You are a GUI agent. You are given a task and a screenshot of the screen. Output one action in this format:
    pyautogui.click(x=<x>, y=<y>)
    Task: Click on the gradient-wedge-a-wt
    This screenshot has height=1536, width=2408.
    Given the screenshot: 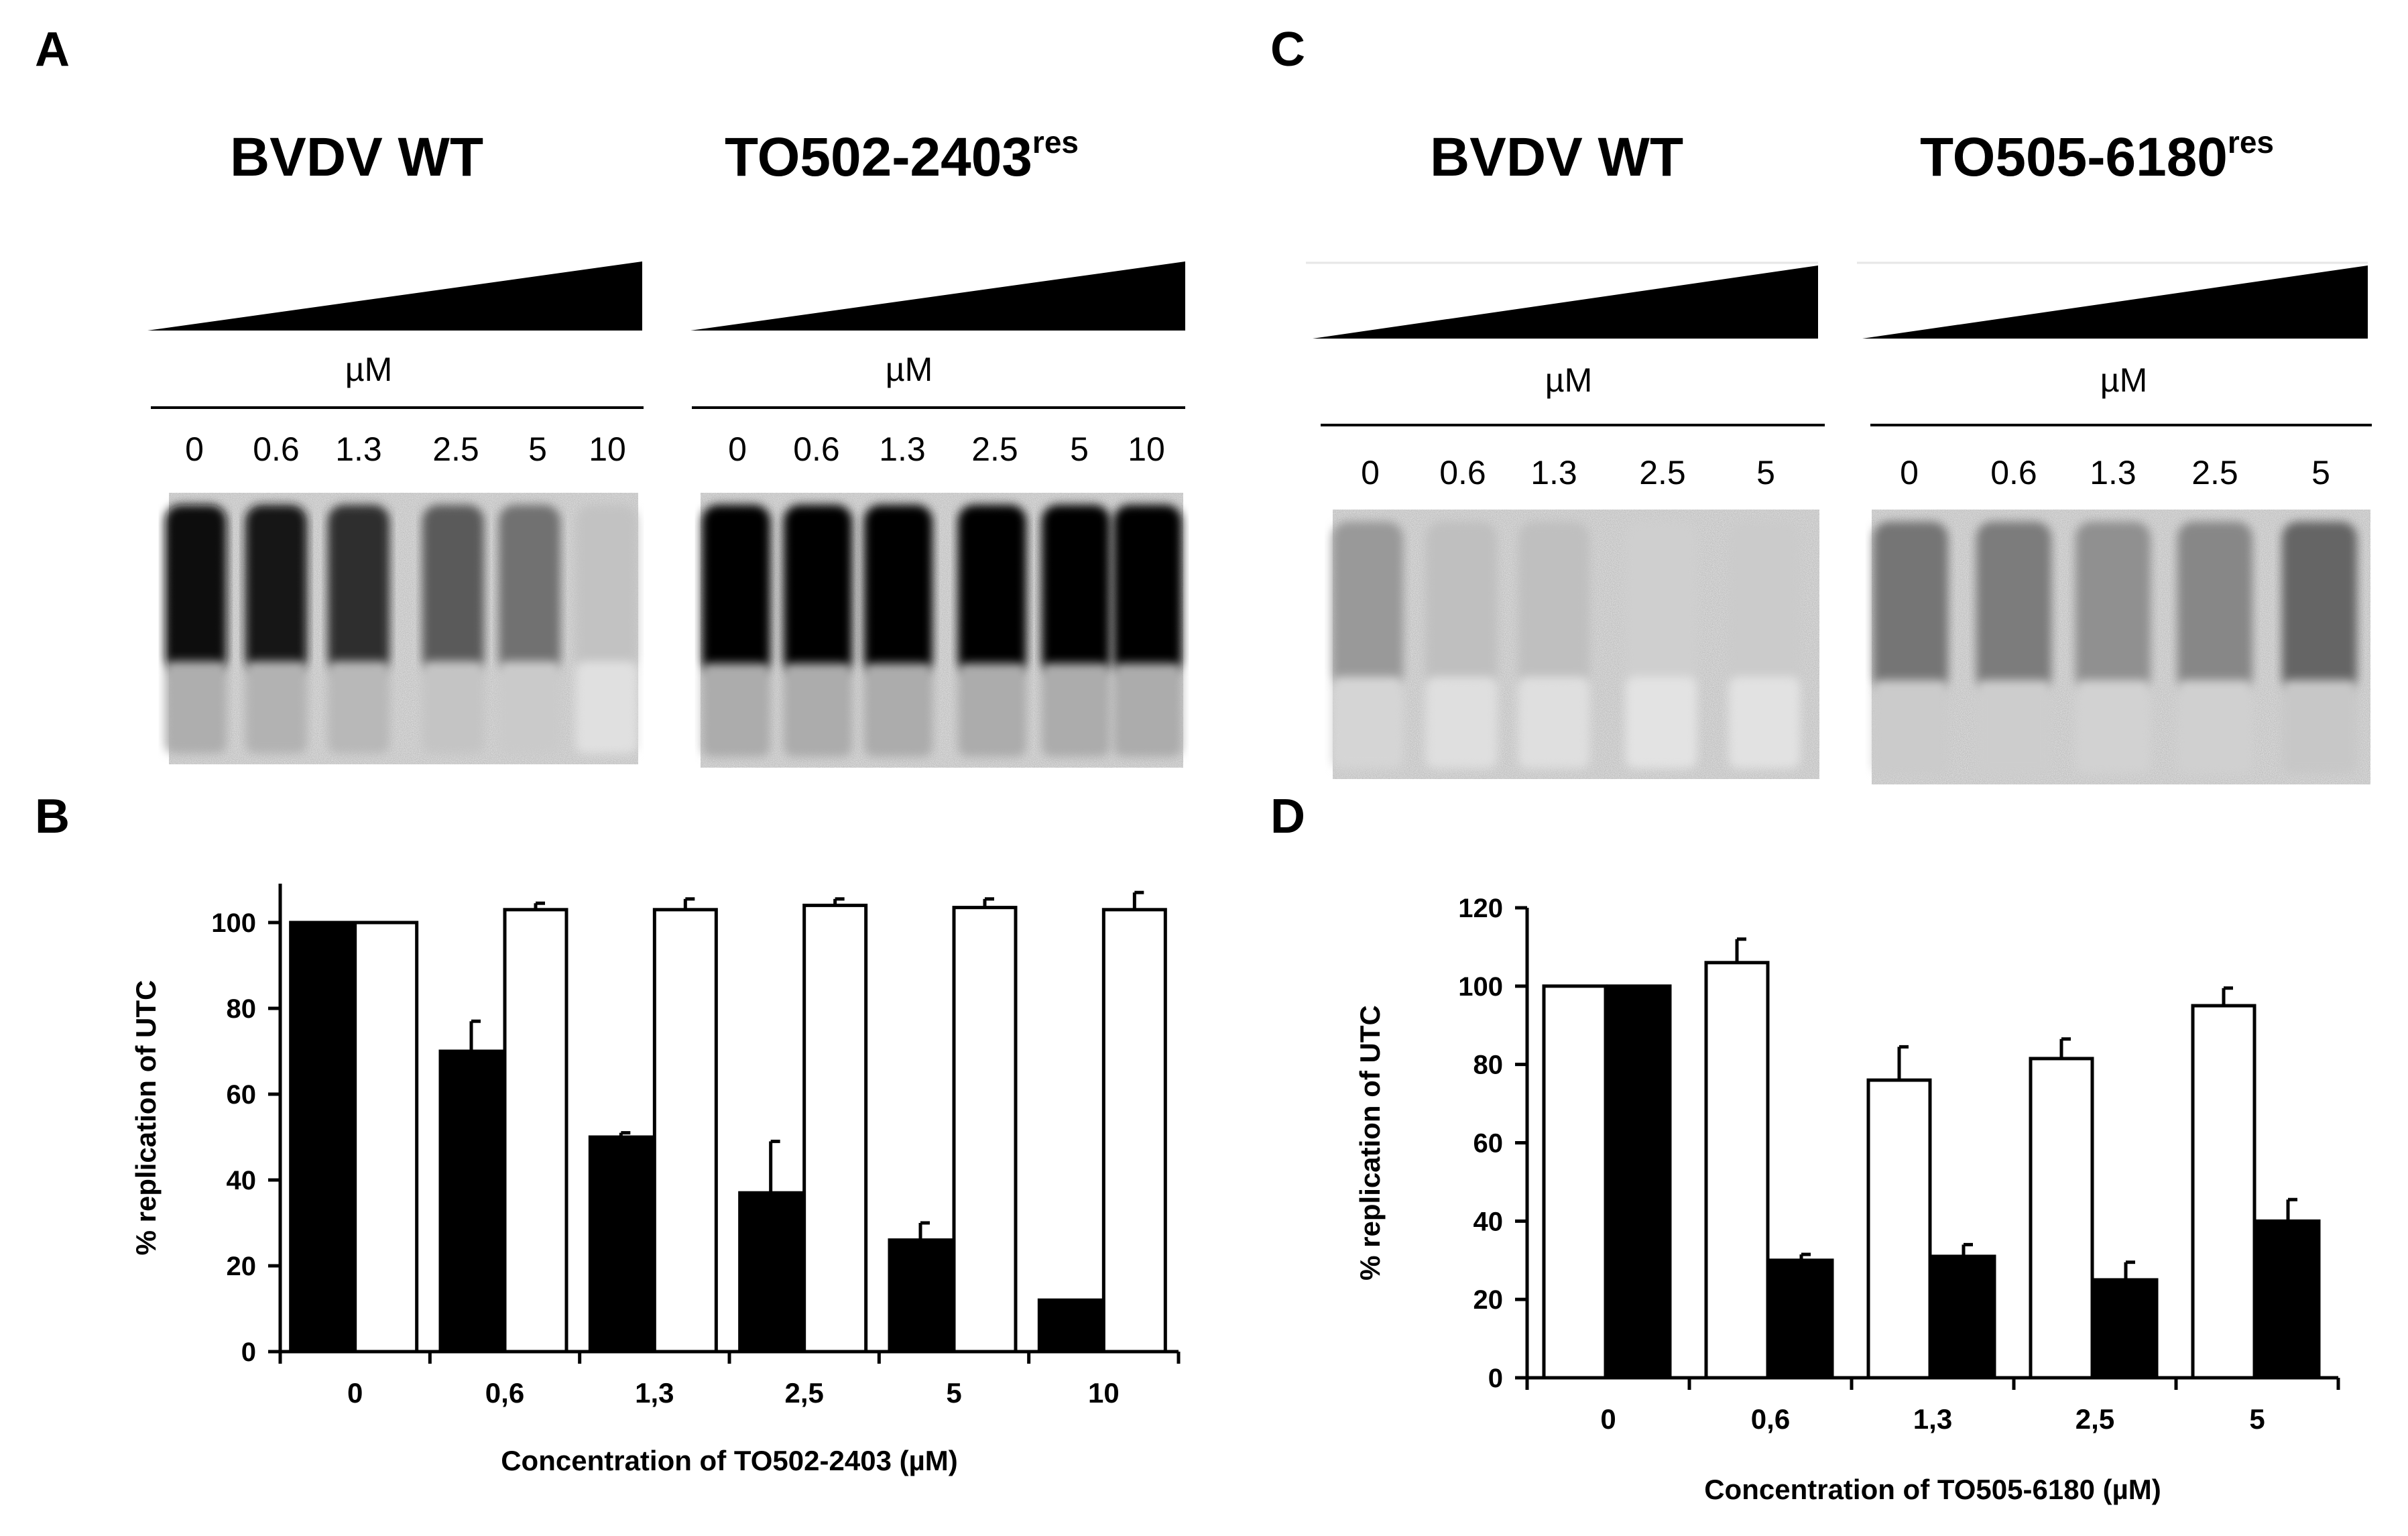 What is the action you would take?
    pyautogui.click(x=394, y=296)
    